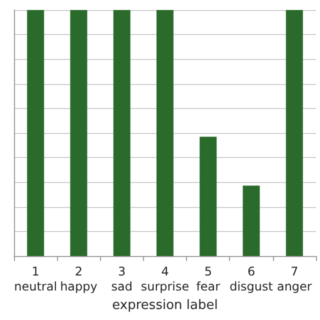 The image size is (320, 320). I want to click on x-axis-title: expression label, so click(165, 305).